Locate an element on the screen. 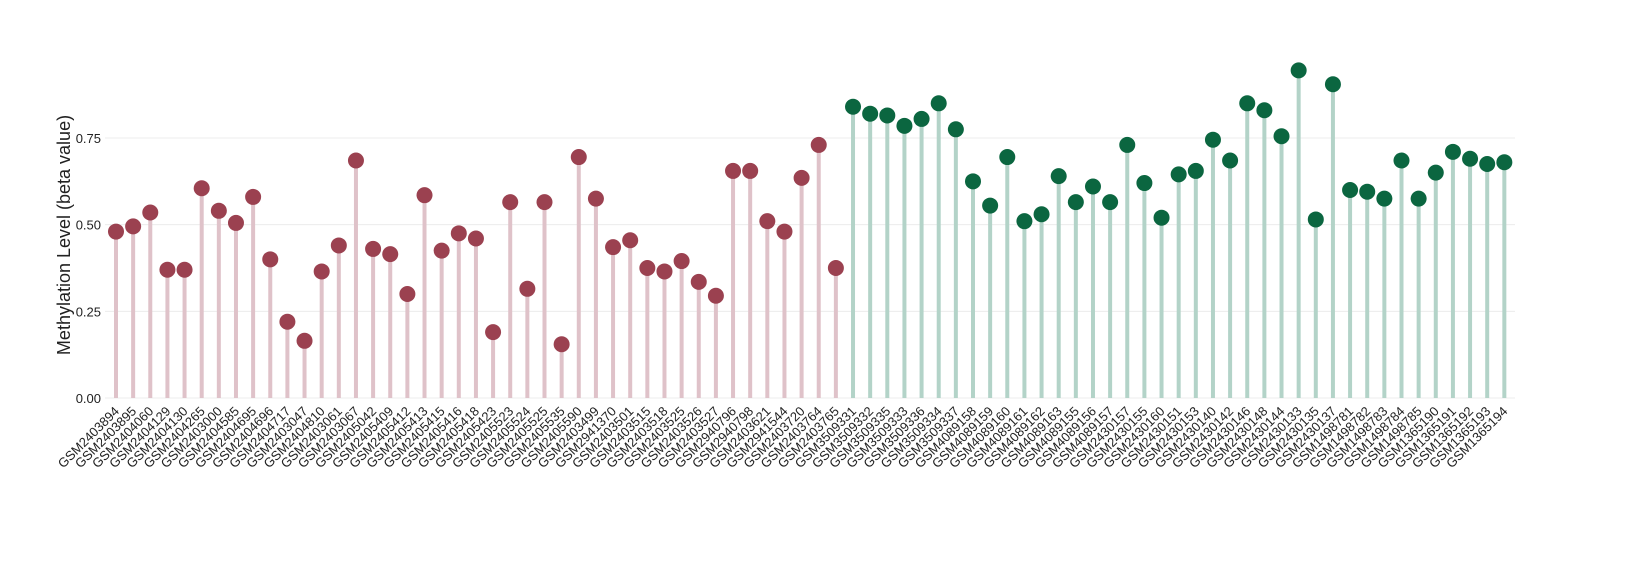  y-tick-label: 0.00 is located at coordinates (88, 398).